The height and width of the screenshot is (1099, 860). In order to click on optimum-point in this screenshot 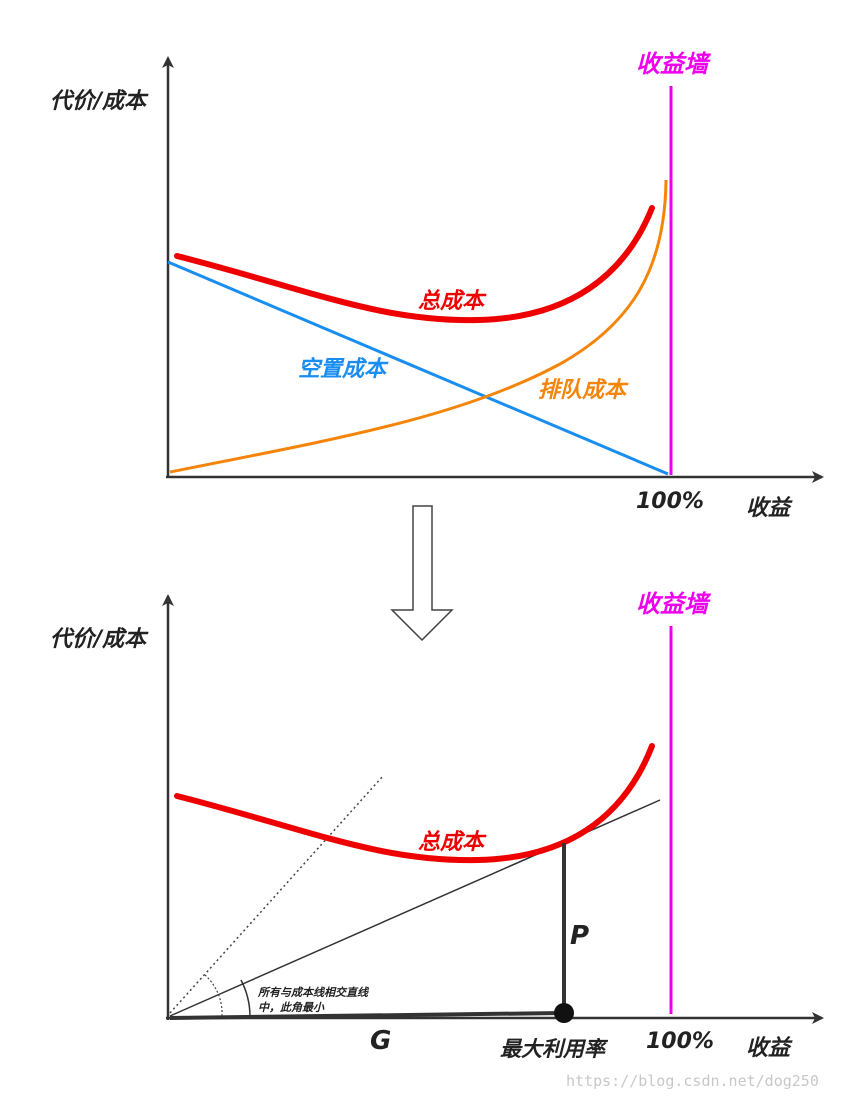, I will do `click(564, 1013)`.